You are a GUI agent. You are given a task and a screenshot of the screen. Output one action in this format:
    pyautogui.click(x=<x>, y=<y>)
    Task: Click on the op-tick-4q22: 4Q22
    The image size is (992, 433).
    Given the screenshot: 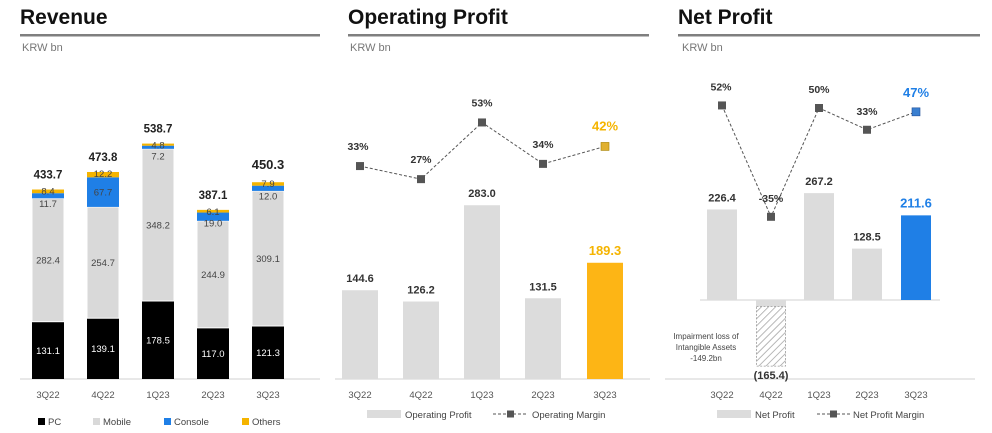 What is the action you would take?
    pyautogui.click(x=420, y=395)
    